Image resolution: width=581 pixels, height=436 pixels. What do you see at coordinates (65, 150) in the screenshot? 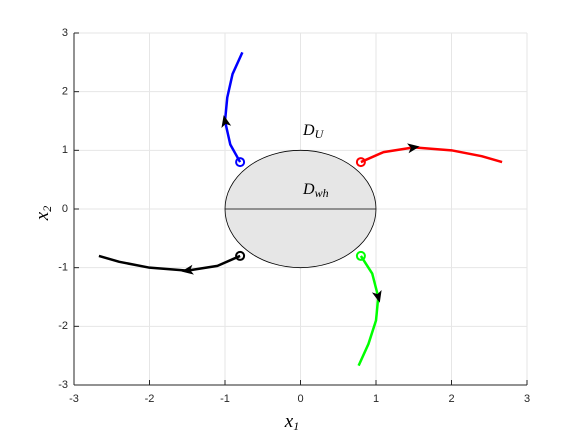
I see `y-tick-label: 1` at bounding box center [65, 150].